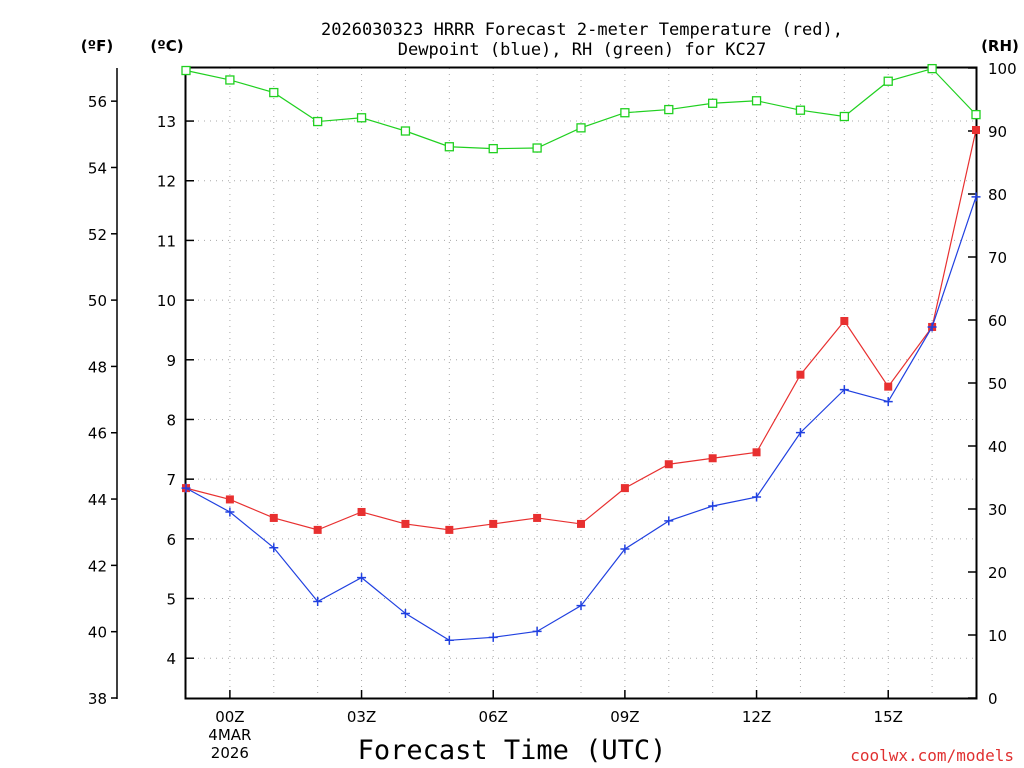 Image resolution: width=1024 pixels, height=768 pixels. I want to click on x-axis-label: Forecast Time (UTC), so click(512, 750).